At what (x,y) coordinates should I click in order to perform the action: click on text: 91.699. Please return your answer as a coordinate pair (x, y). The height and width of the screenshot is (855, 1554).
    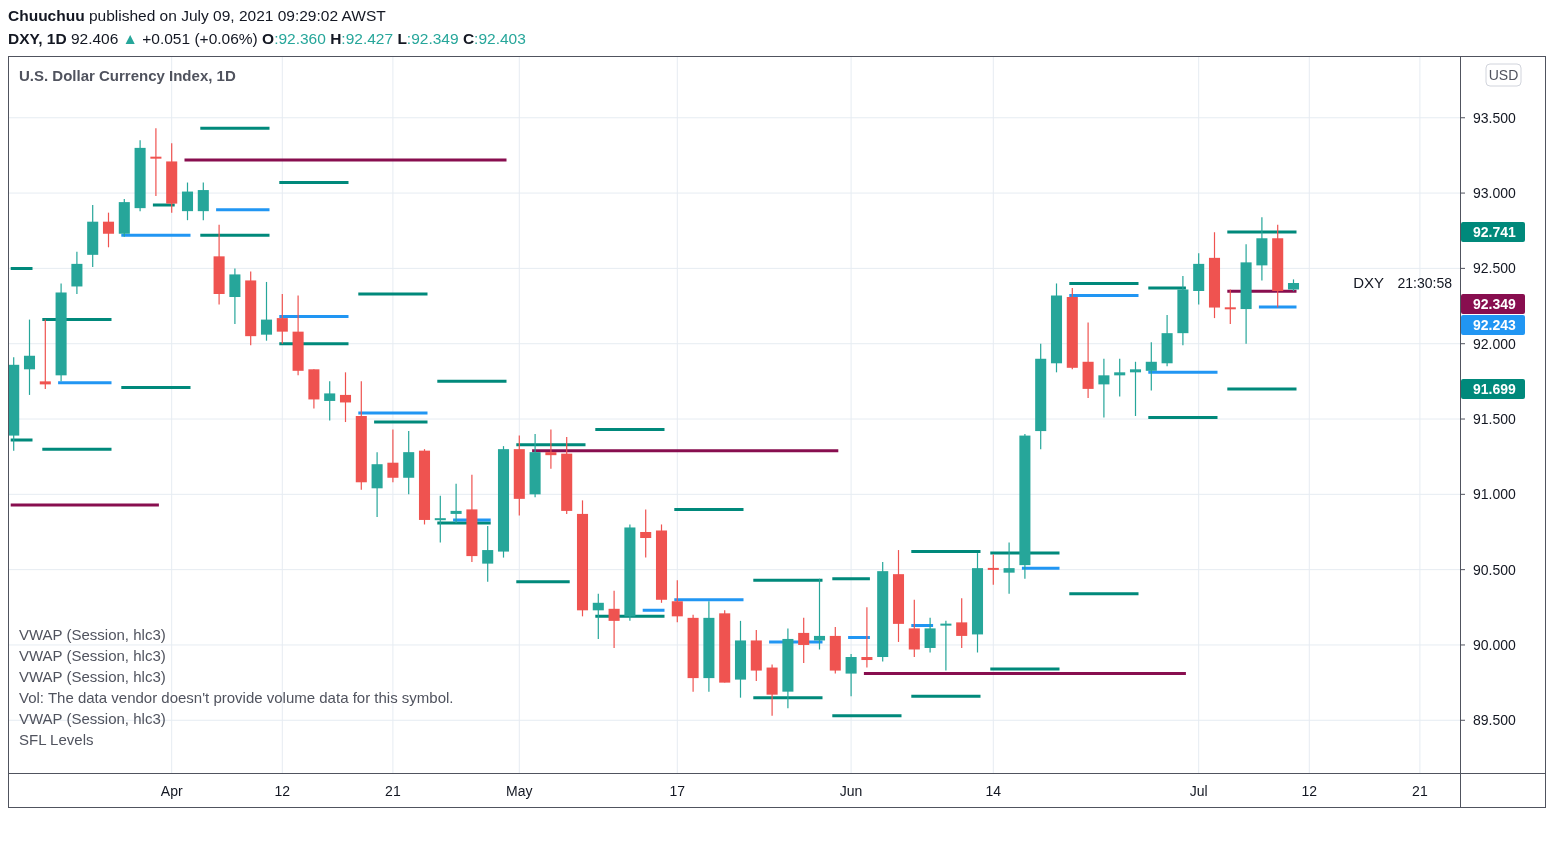
    Looking at the image, I should click on (1495, 388).